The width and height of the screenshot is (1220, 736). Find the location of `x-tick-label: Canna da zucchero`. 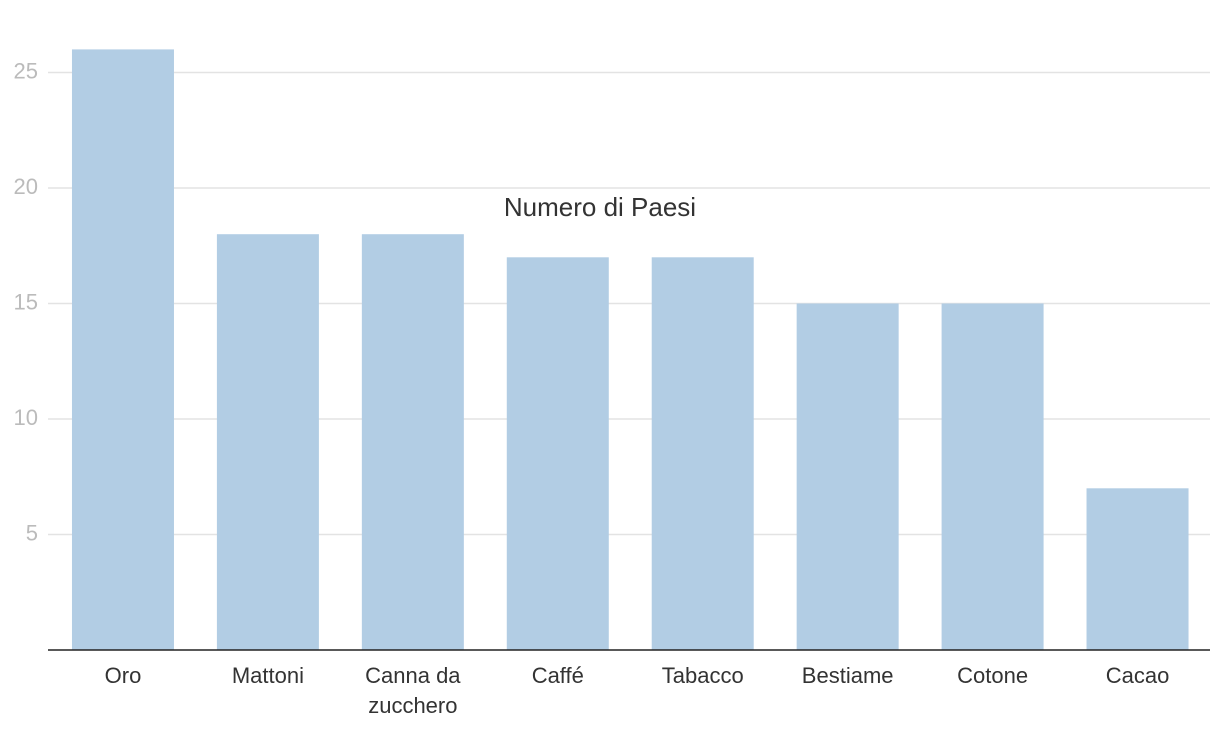

x-tick-label: Canna da zucchero is located at coordinates (413, 690).